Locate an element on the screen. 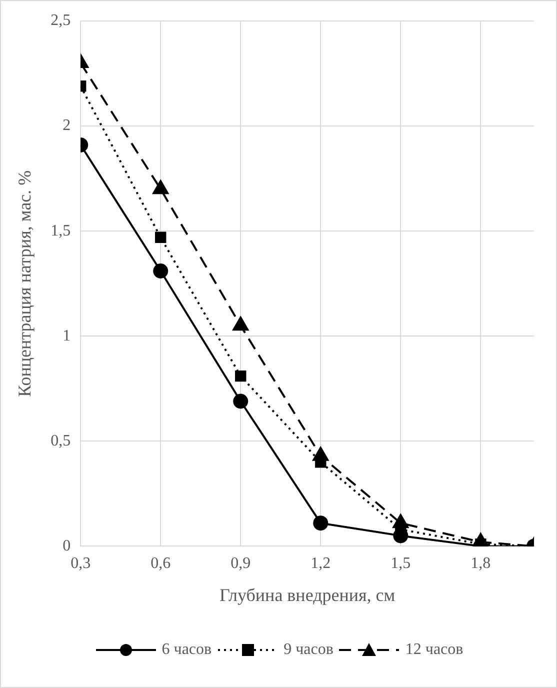 The image size is (557, 688). legend-label: 12 часов is located at coordinates (434, 650).